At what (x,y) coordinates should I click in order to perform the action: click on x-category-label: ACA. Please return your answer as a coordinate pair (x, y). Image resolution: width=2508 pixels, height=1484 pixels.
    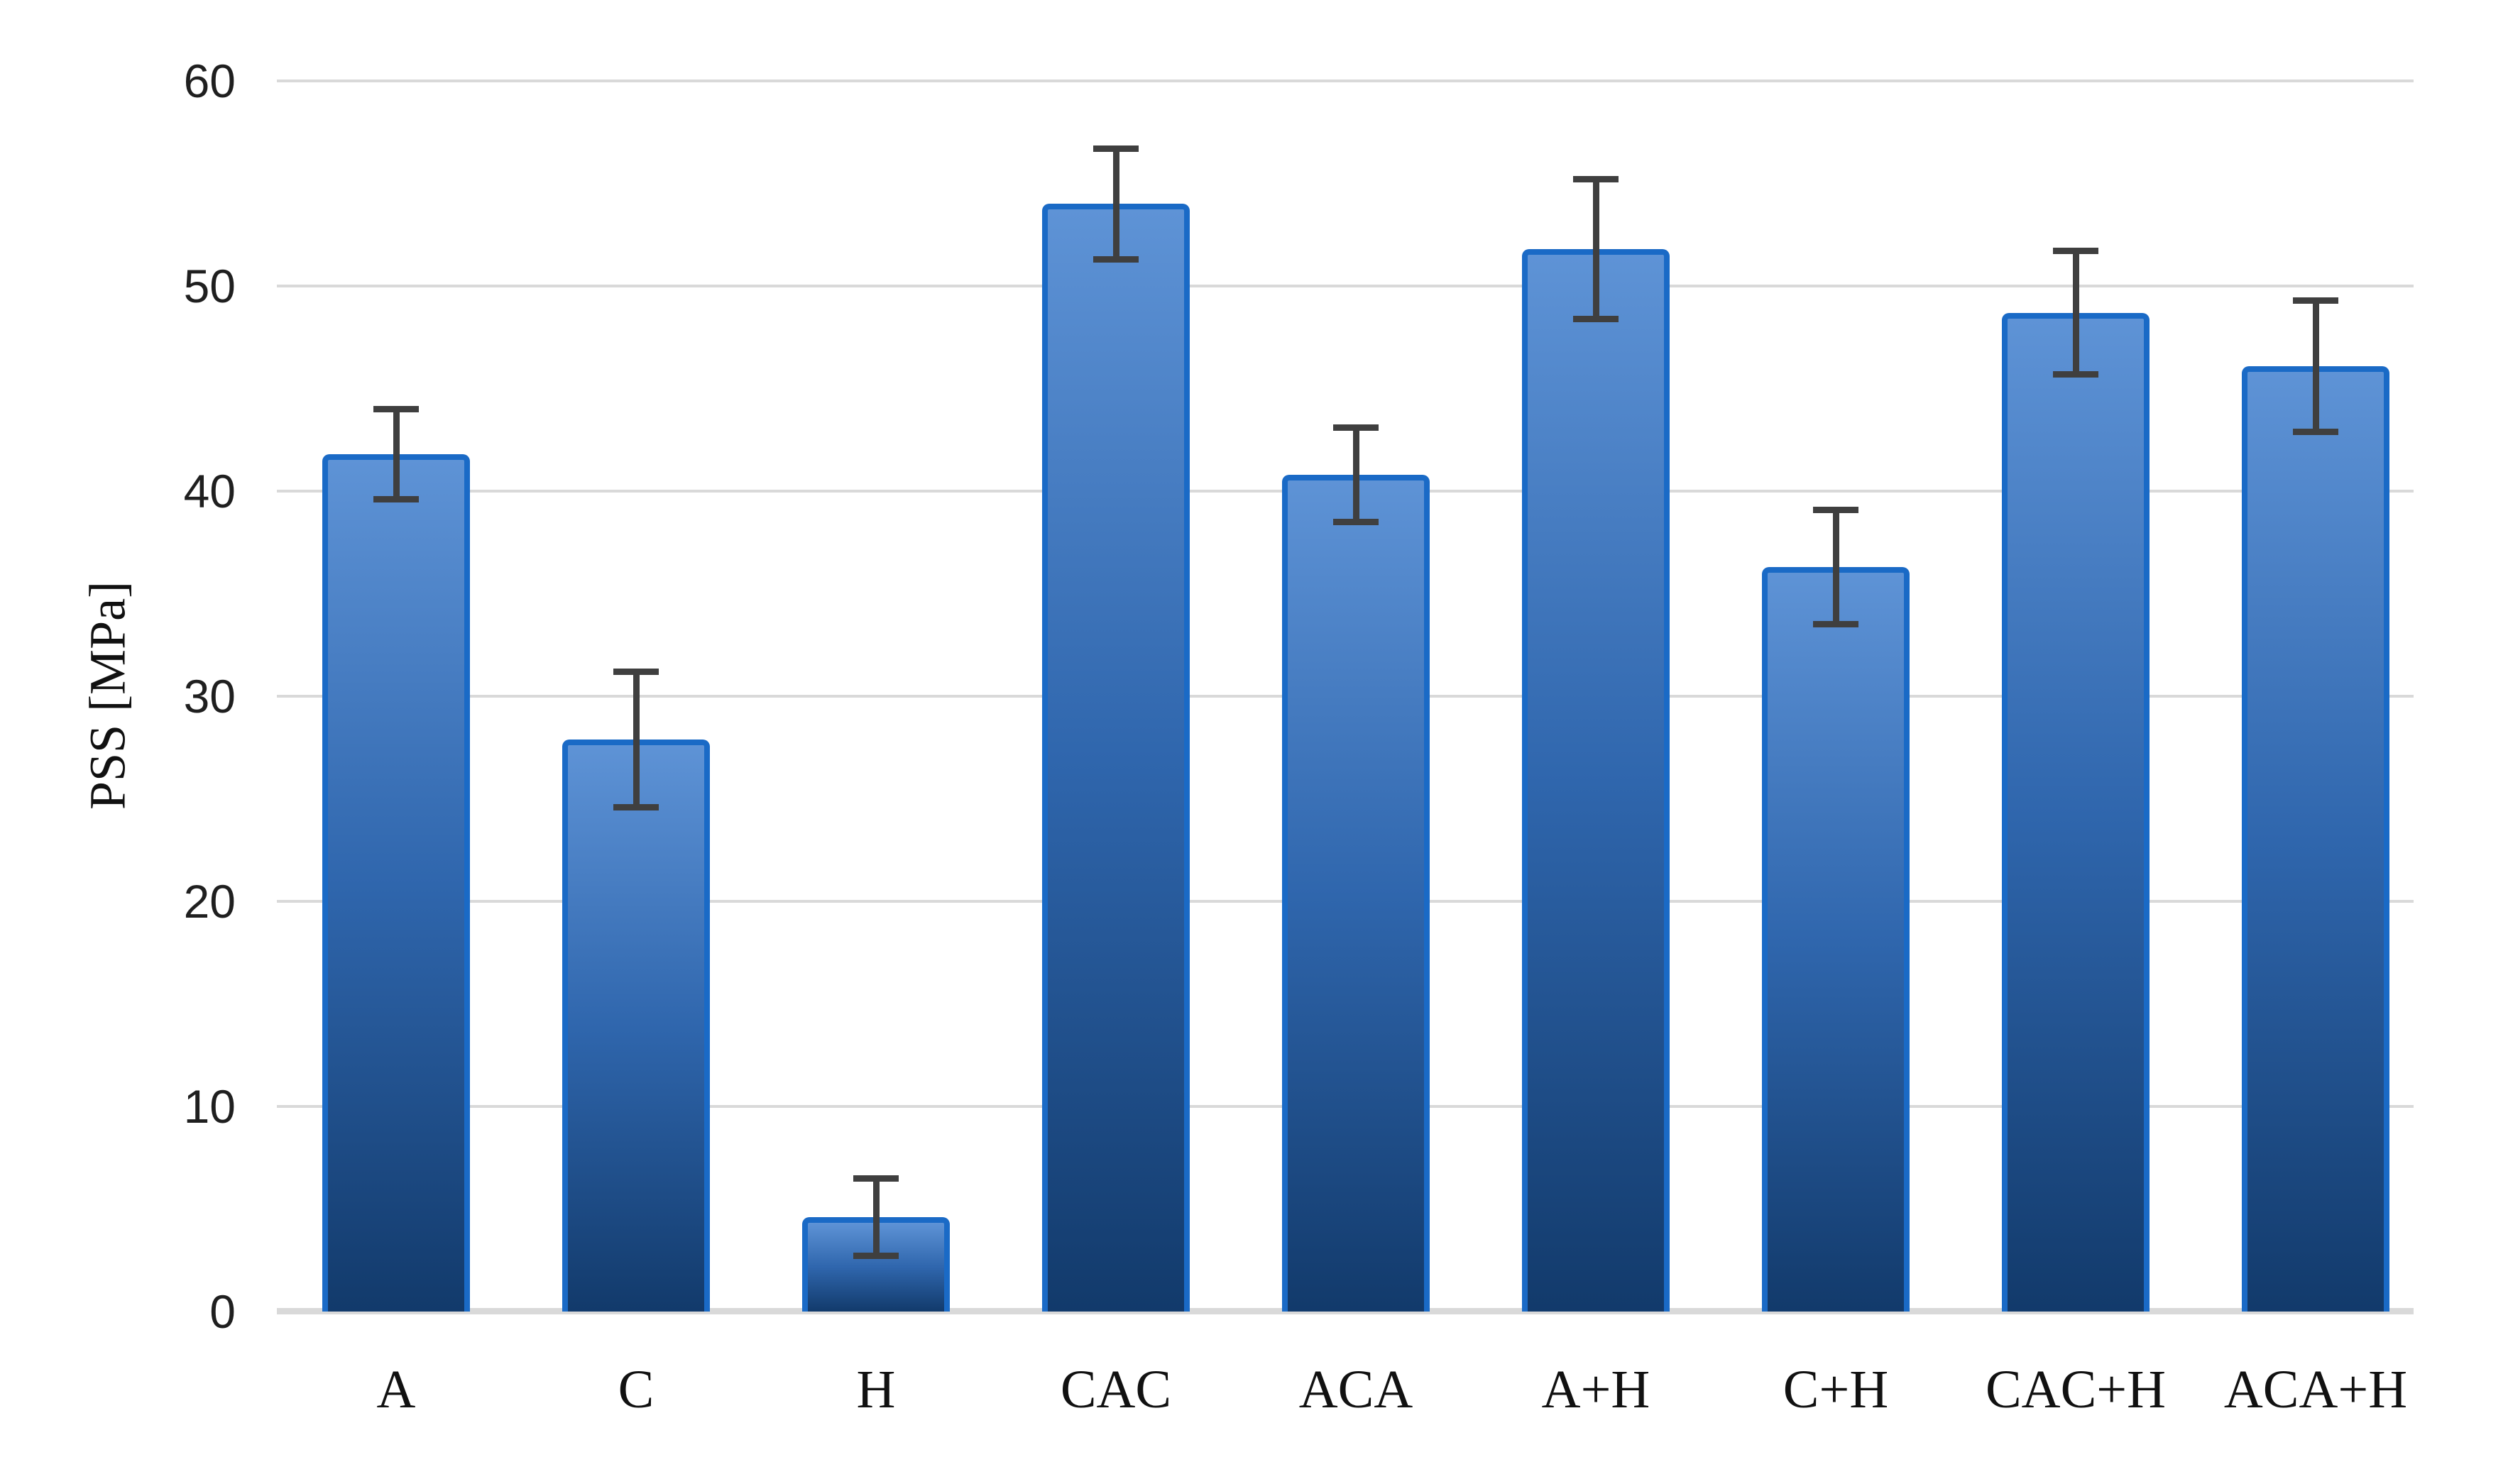
    Looking at the image, I should click on (1355, 1389).